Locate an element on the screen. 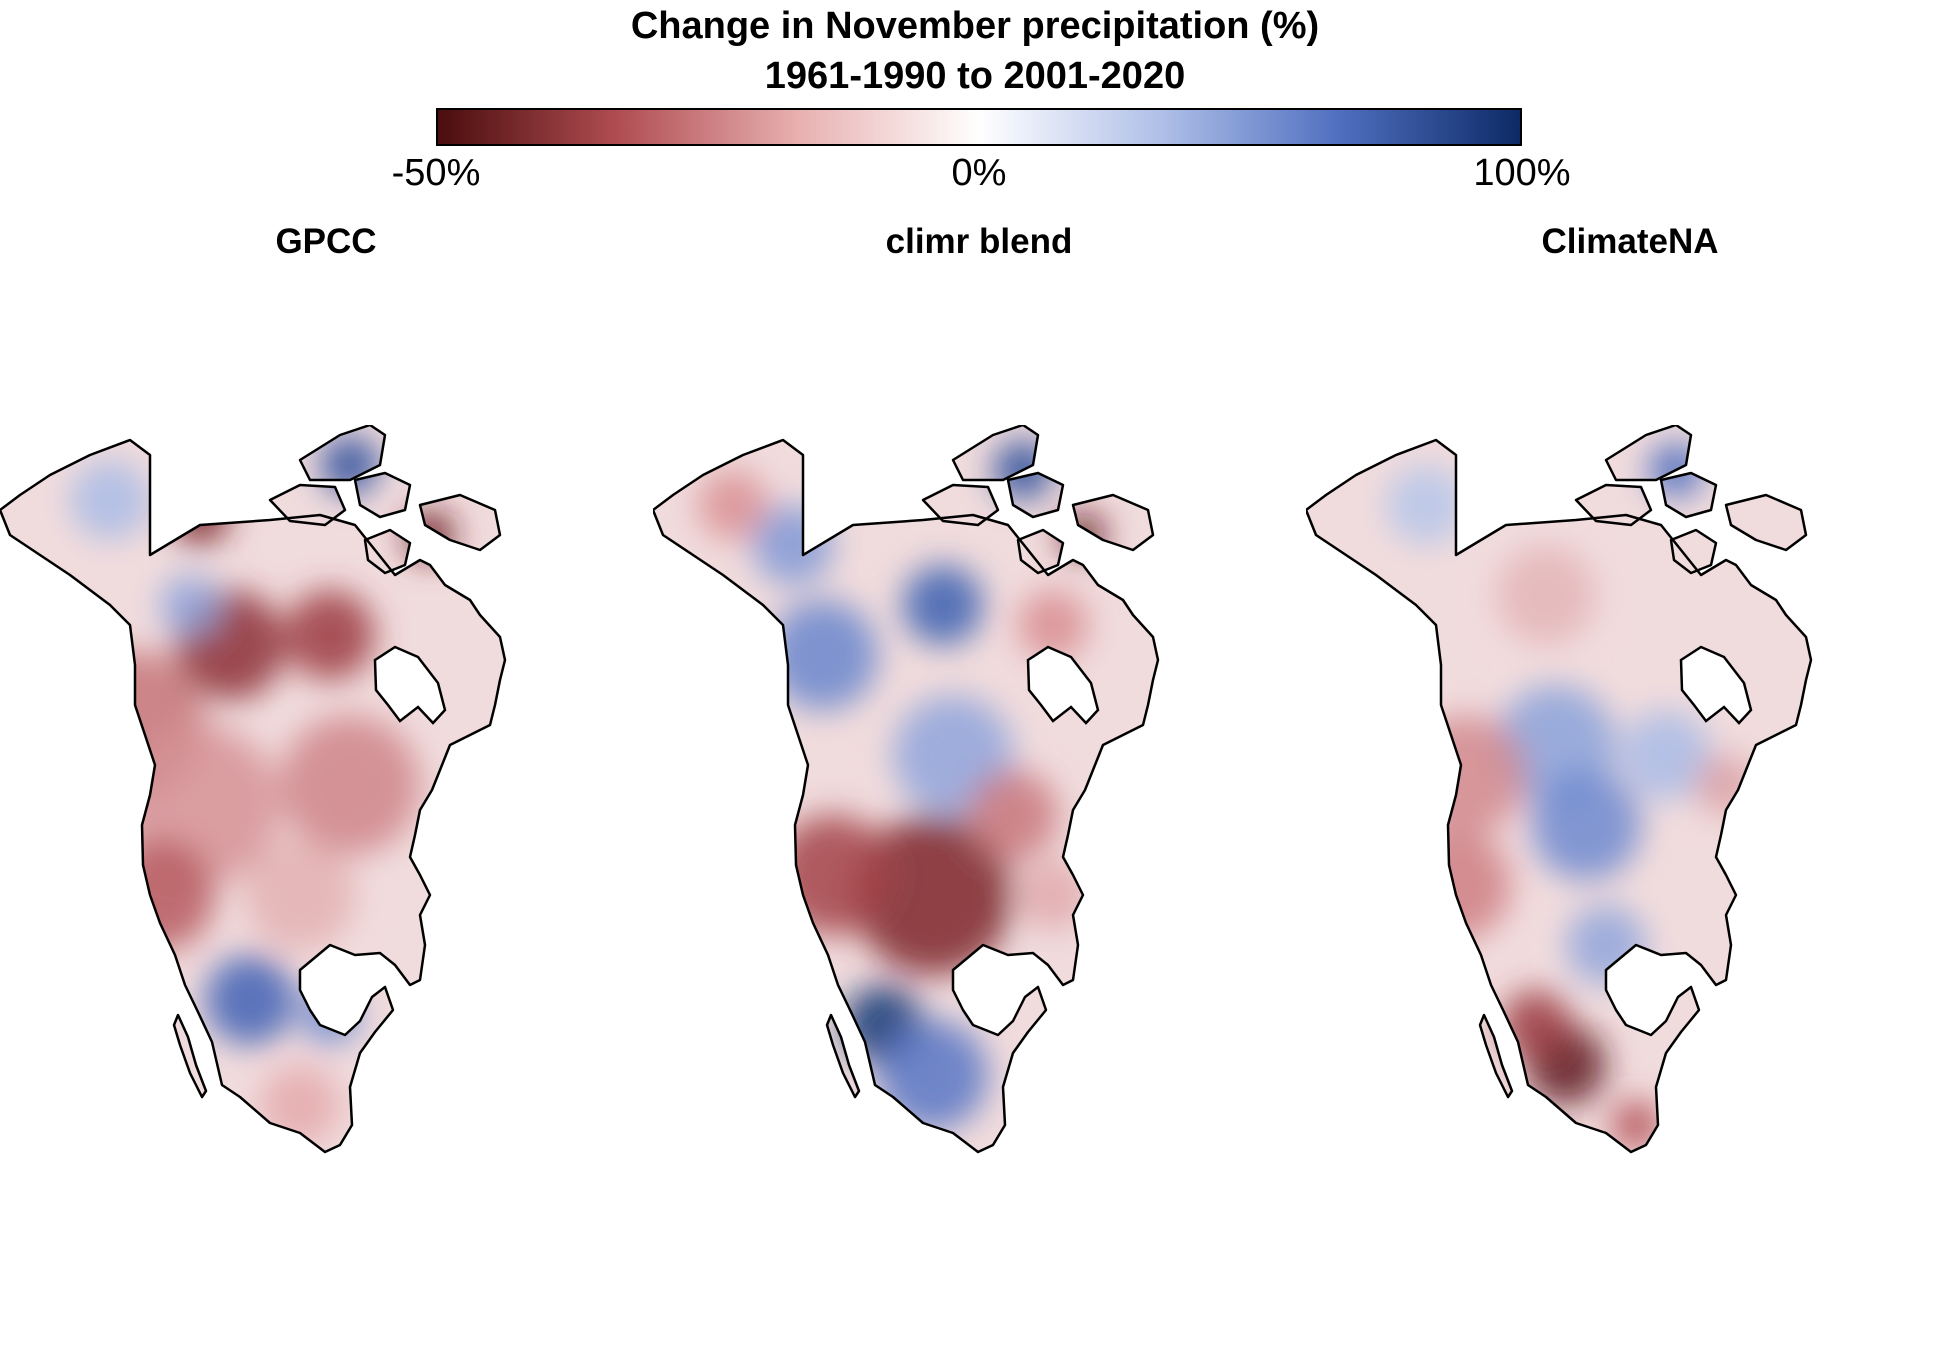 The height and width of the screenshot is (1350, 1950). map-climr-blend is located at coordinates (906, 789).